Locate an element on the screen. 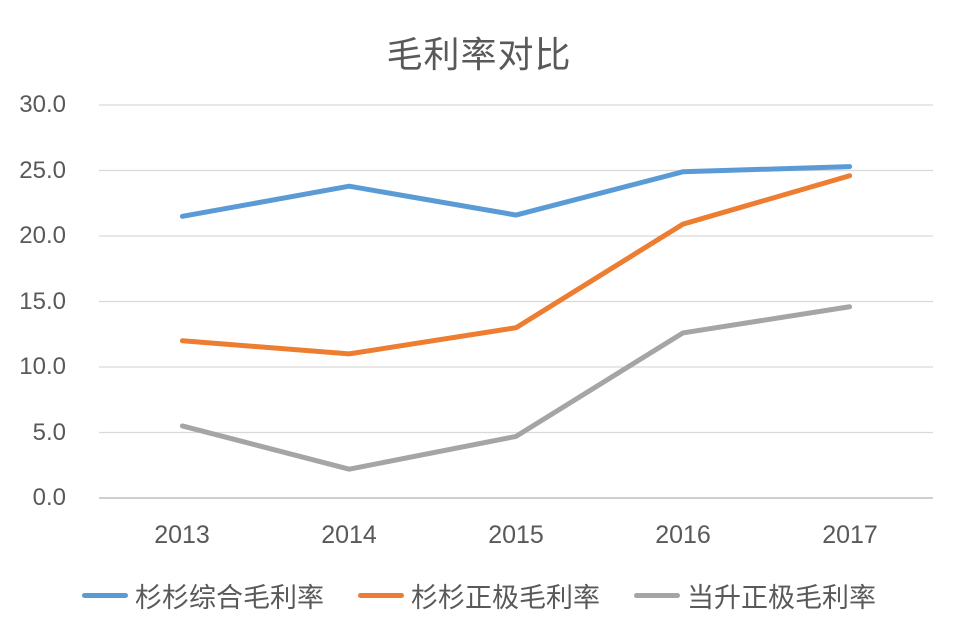  x-tick-label: 2017 is located at coordinates (850, 535).